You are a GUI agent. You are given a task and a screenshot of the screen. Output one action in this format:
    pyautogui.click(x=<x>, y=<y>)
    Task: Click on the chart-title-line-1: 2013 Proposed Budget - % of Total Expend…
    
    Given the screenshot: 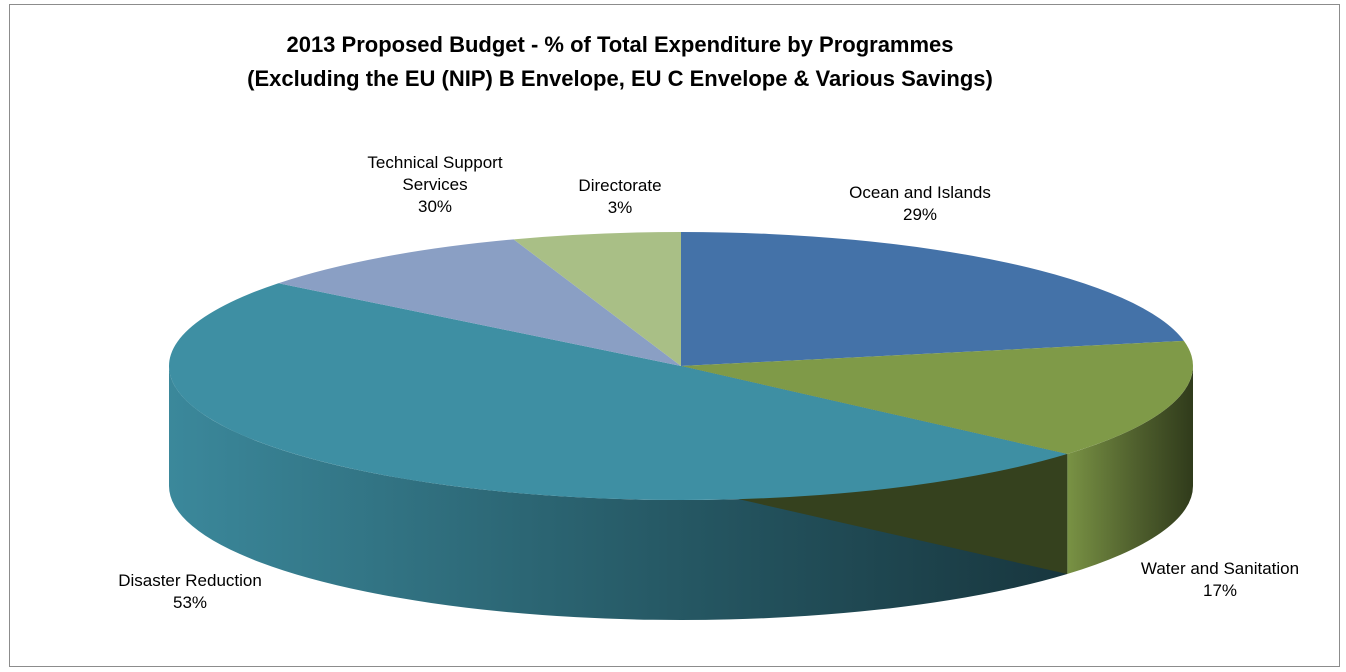 What is the action you would take?
    pyautogui.click(x=620, y=44)
    